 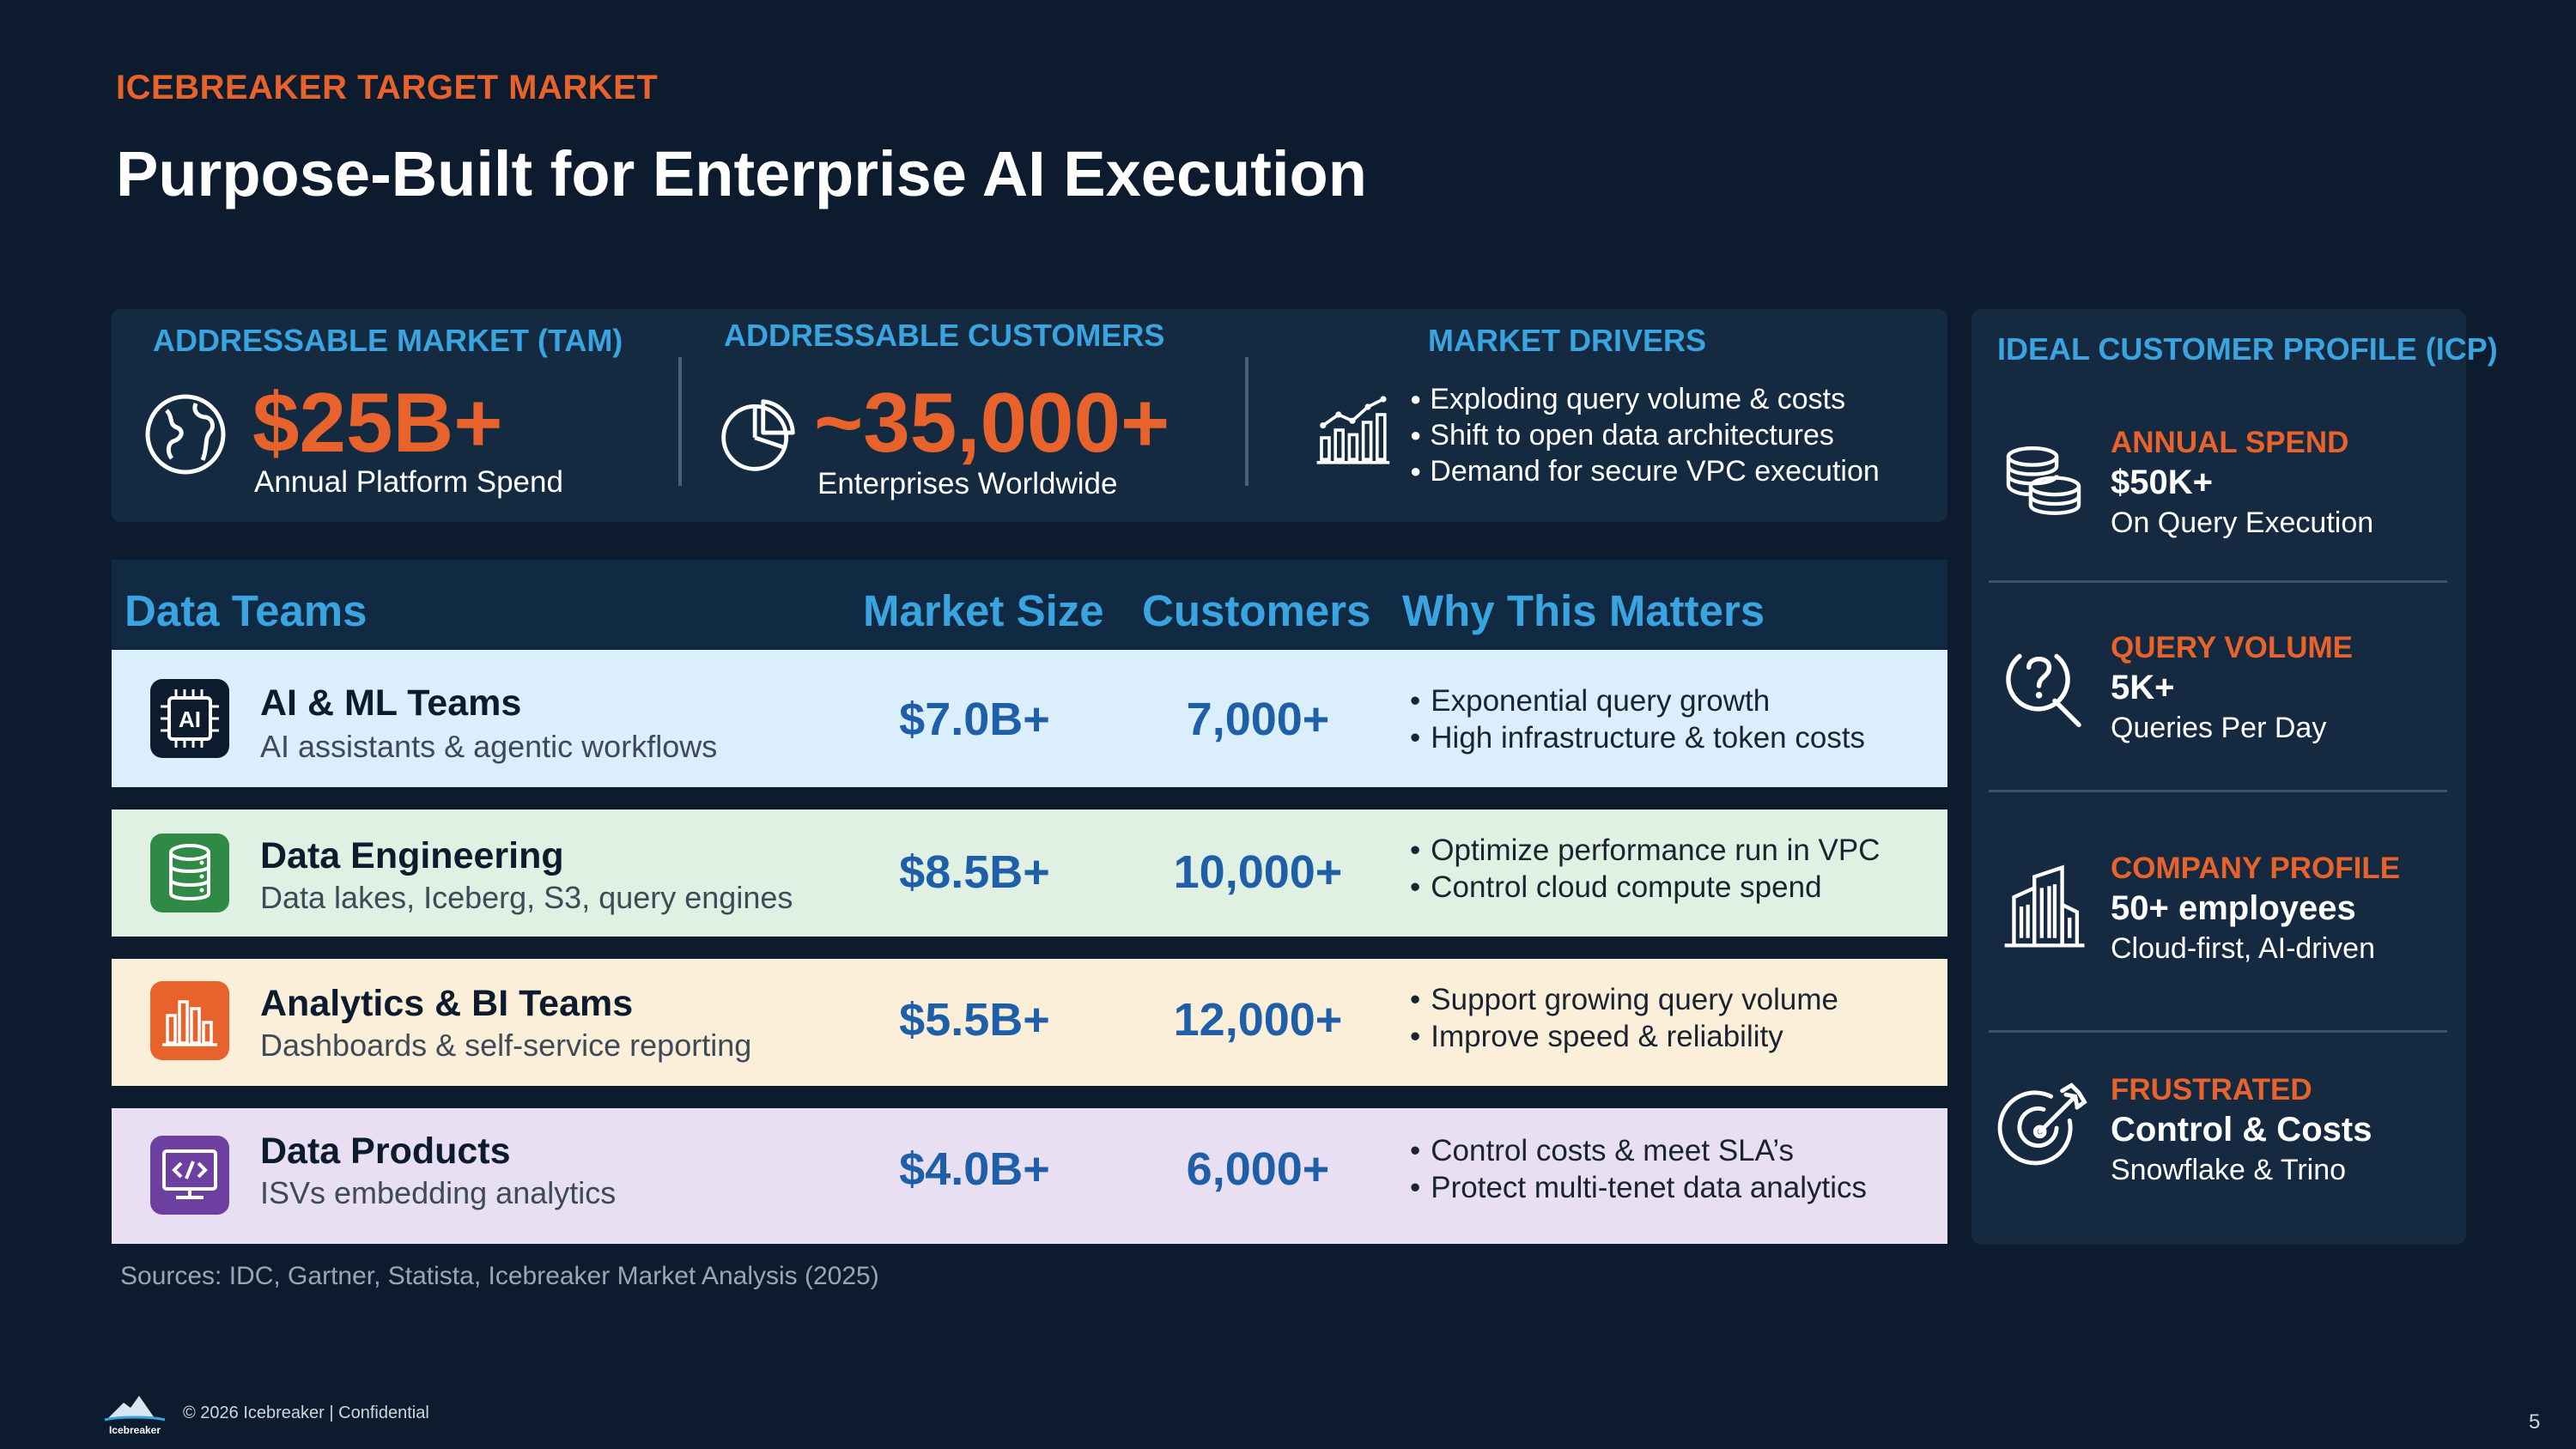 What do you see at coordinates (2243, 948) in the screenshot?
I see `icp-sub: Cloud-first, AI-driven` at bounding box center [2243, 948].